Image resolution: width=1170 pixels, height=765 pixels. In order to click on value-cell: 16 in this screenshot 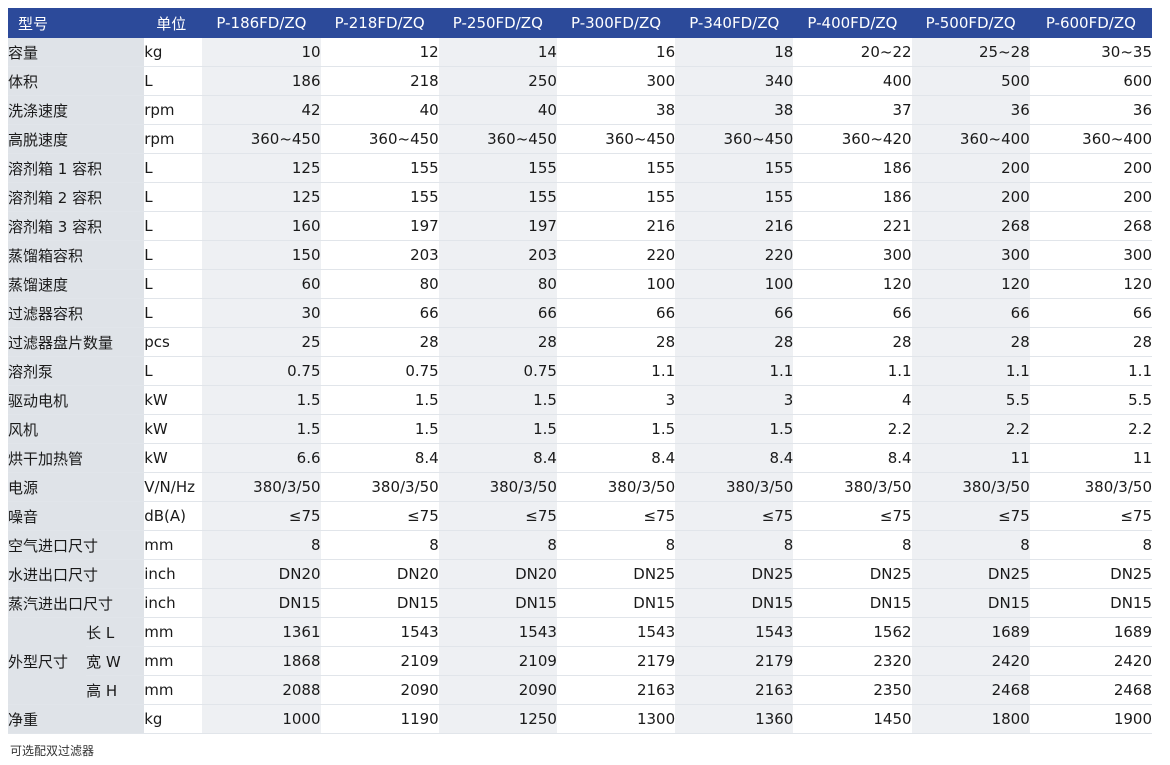, I will do `click(616, 52)`.